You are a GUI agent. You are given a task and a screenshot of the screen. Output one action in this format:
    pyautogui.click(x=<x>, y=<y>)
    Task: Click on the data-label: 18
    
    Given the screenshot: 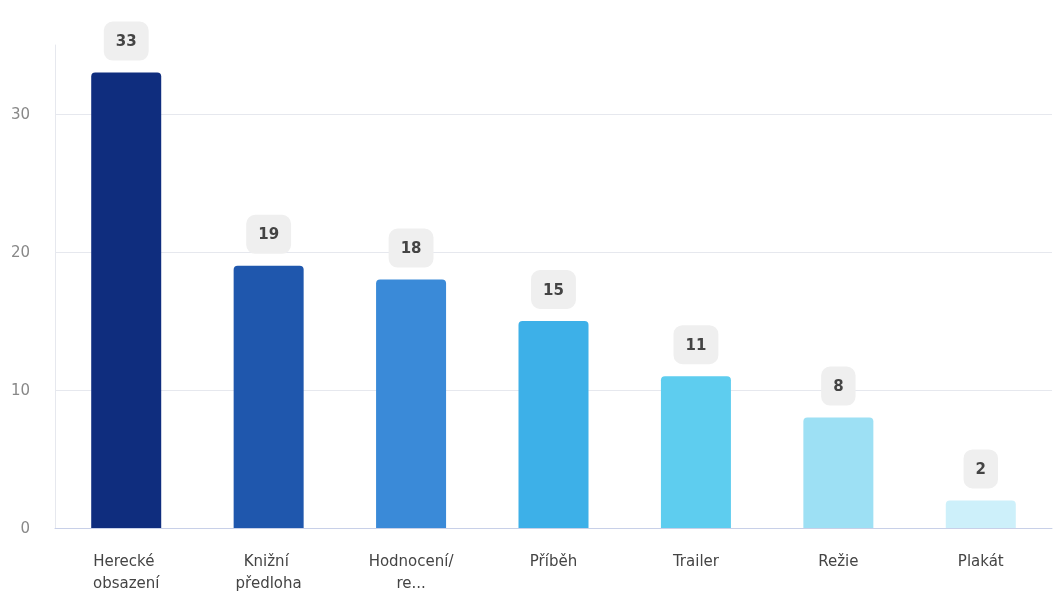 What is the action you would take?
    pyautogui.click(x=411, y=248)
    